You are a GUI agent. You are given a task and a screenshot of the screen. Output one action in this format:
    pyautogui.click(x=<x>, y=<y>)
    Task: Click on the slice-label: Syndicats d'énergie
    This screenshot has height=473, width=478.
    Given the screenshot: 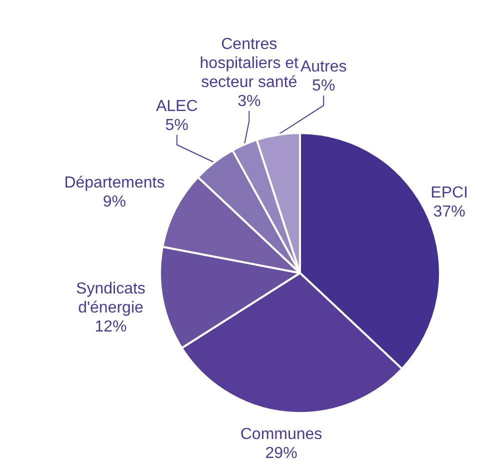 What is the action you would take?
    pyautogui.click(x=111, y=298)
    